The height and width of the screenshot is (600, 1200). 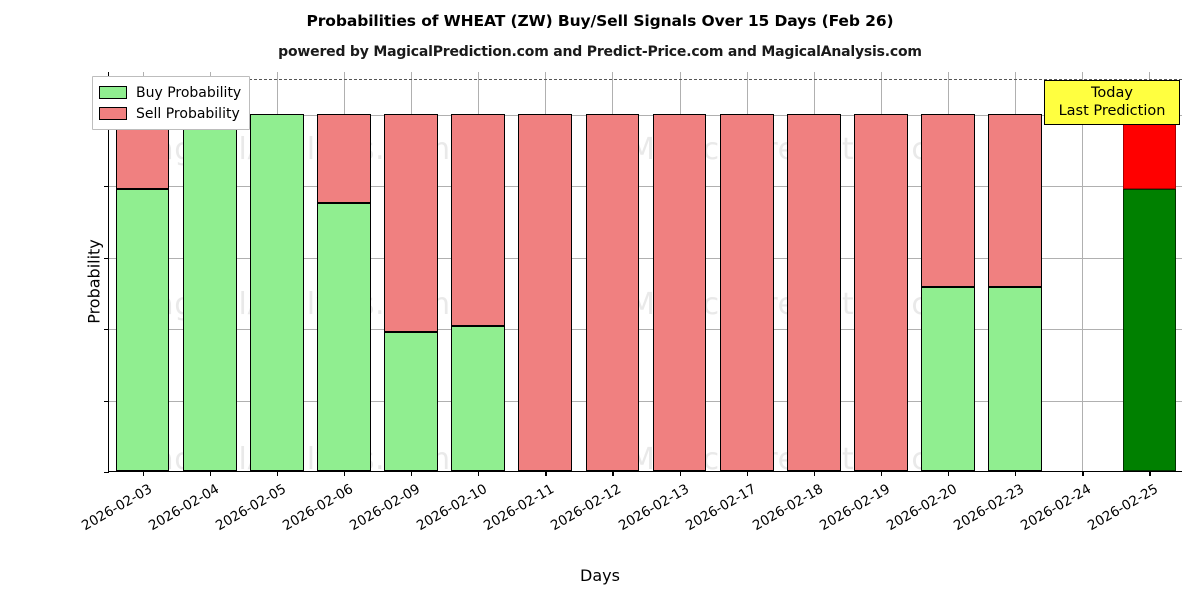 What do you see at coordinates (113, 92) in the screenshot?
I see `legend-swatch-buy` at bounding box center [113, 92].